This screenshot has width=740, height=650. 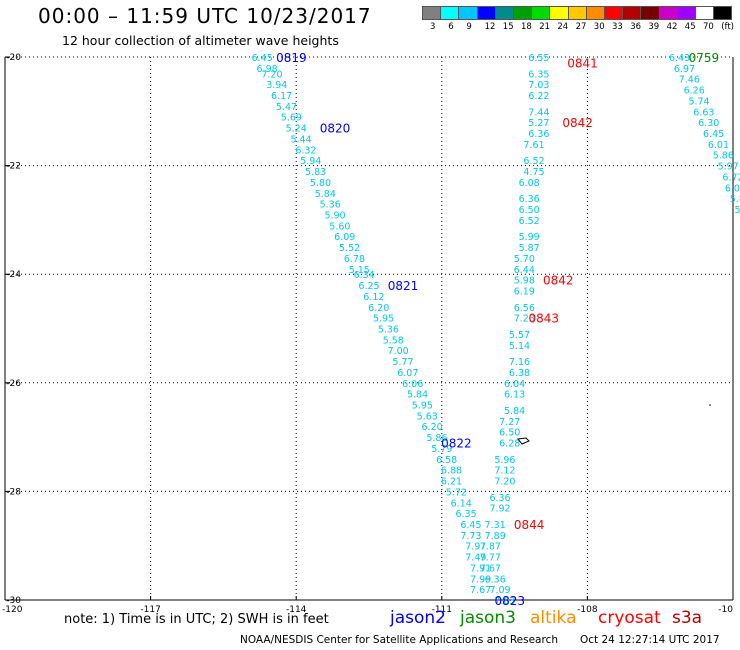 What do you see at coordinates (617, 27) in the screenshot?
I see `scale-label: 33` at bounding box center [617, 27].